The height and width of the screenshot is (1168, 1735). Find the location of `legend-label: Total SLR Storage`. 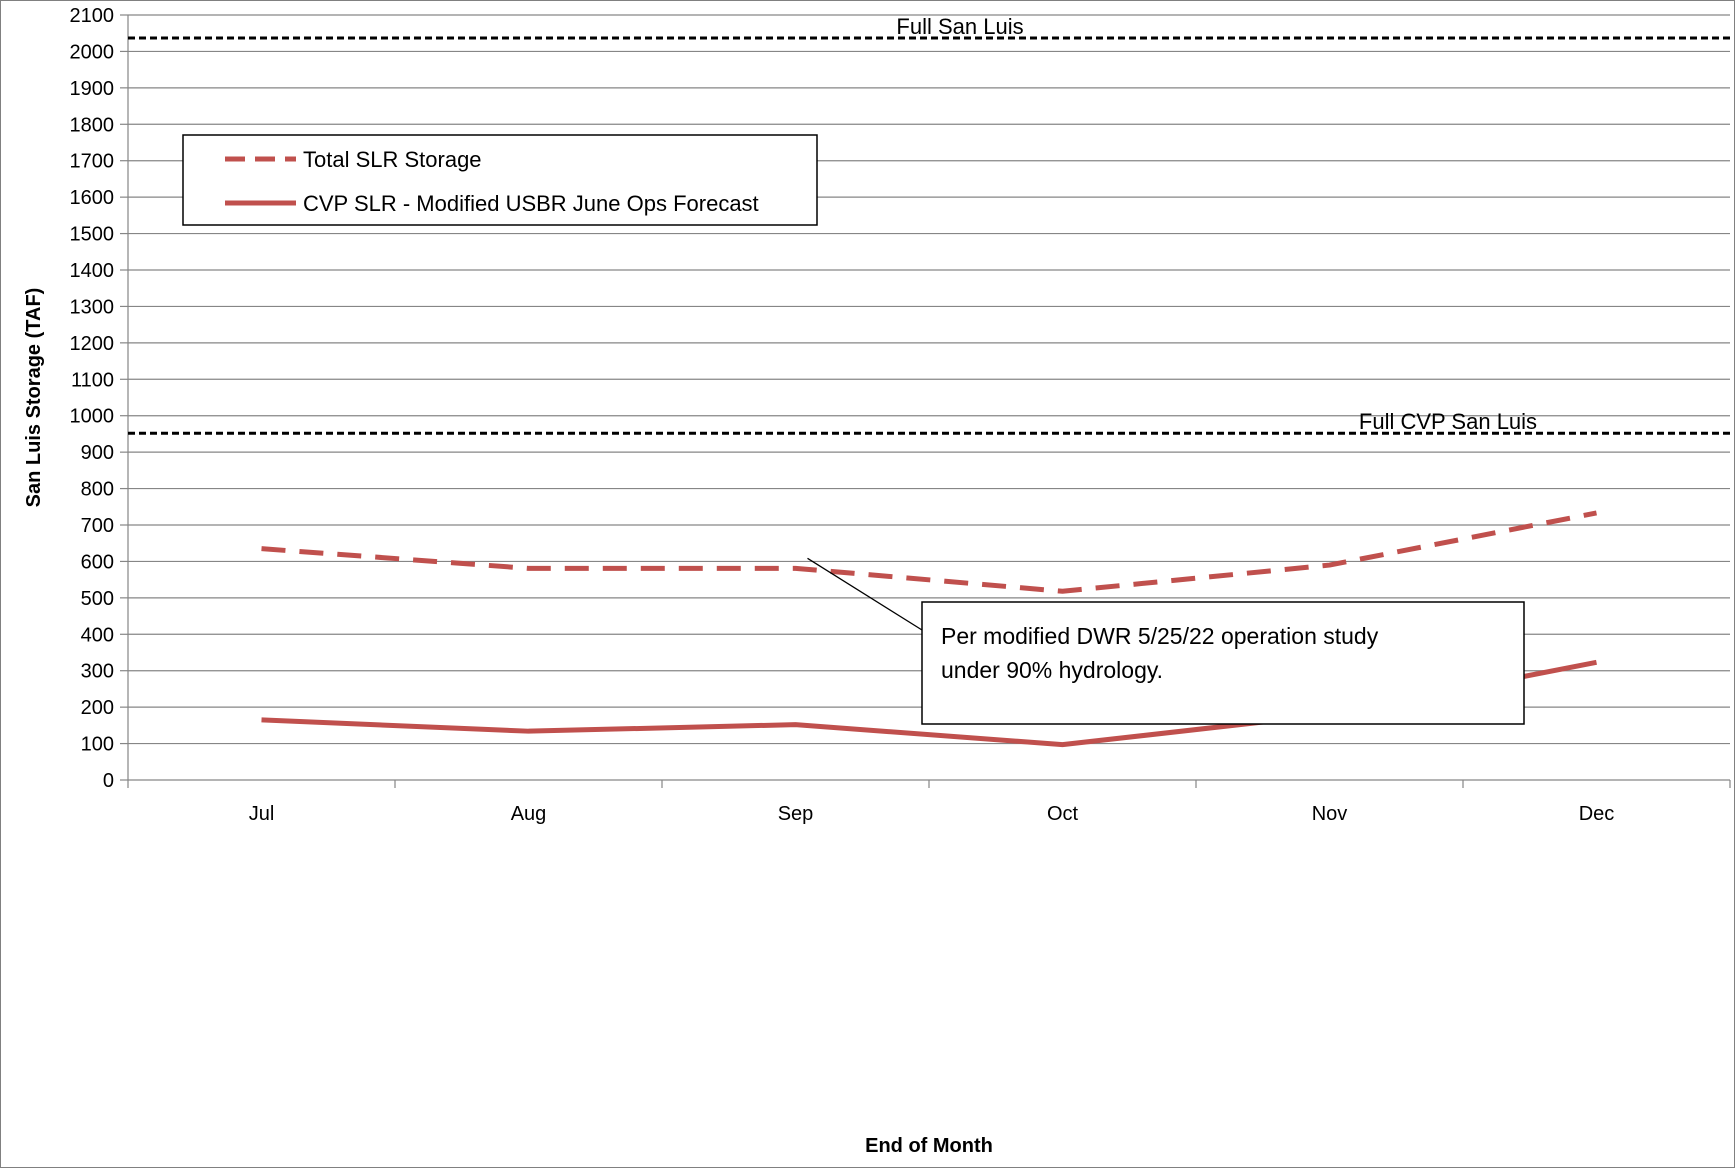

legend-label: Total SLR Storage is located at coordinates (392, 159).